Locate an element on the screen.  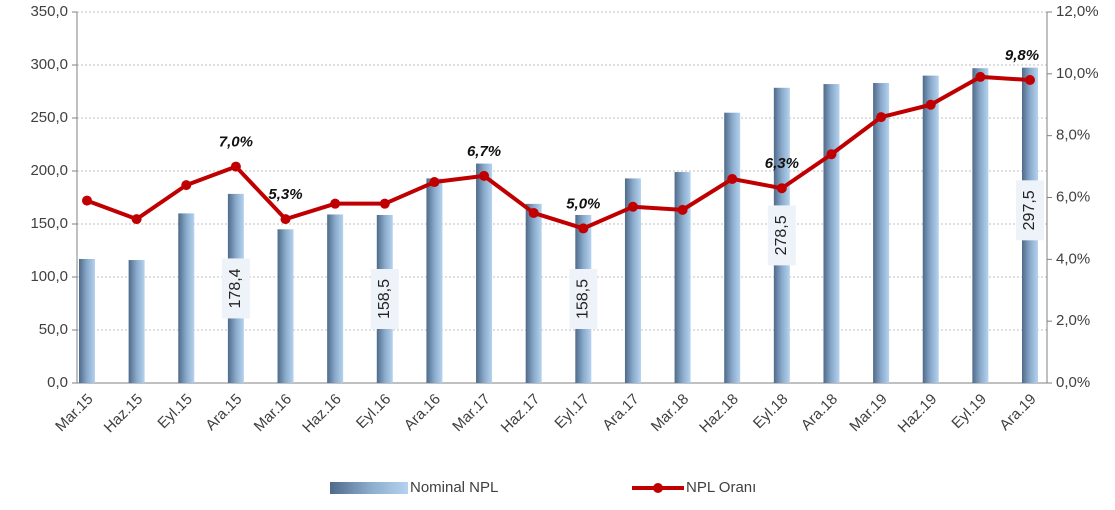
x-tick-label: Mar.15 is located at coordinates (74, 413).